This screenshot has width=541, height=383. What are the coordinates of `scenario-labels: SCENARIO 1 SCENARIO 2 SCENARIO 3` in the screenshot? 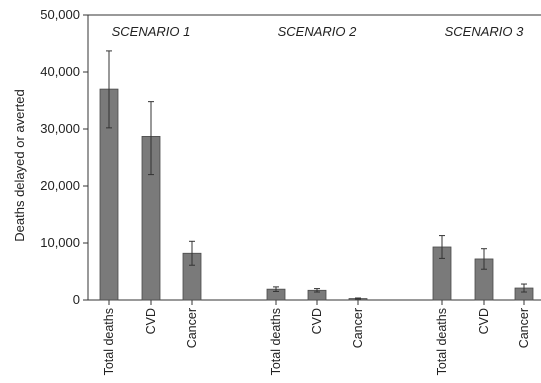 It's located at (318, 31).